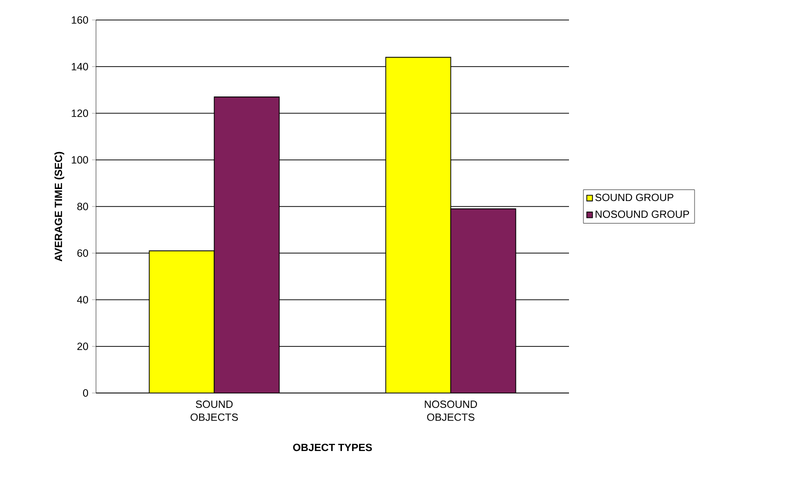 The height and width of the screenshot is (501, 785). Describe the element at coordinates (80, 160) in the screenshot. I see `y-tick-label: 100` at that location.